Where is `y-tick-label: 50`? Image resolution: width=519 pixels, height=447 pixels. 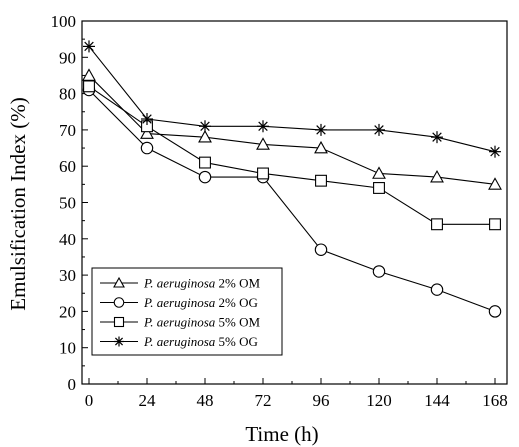 y-tick-label: 50 is located at coordinates (67, 203).